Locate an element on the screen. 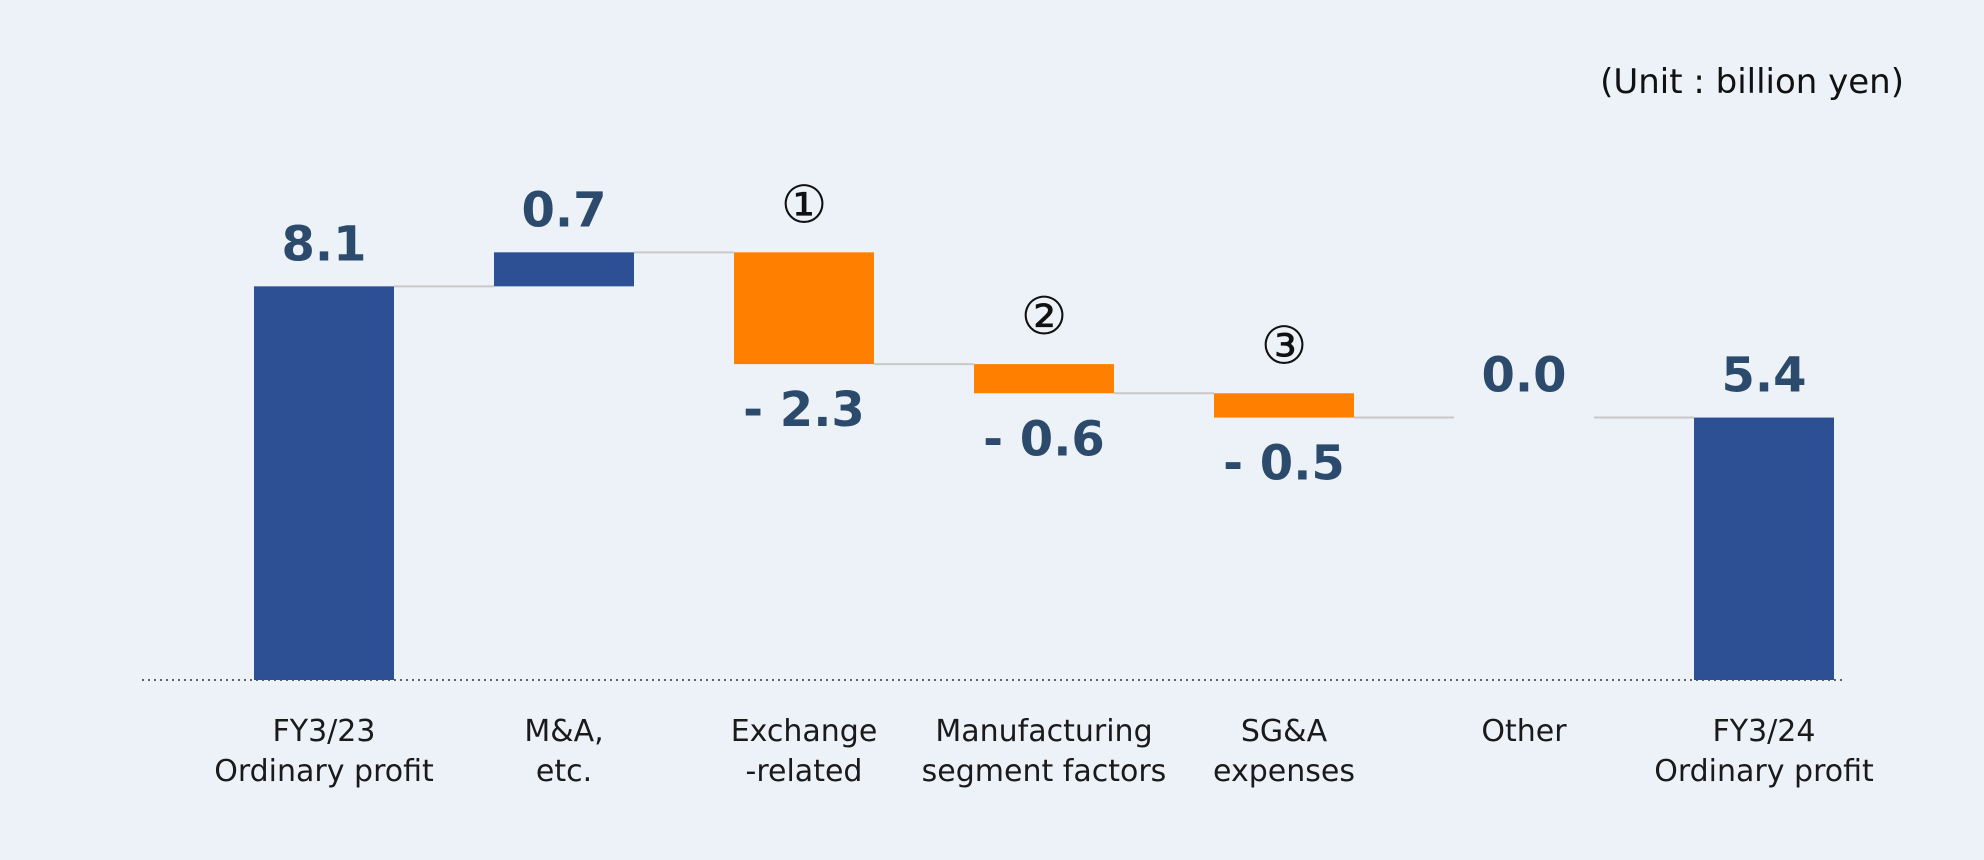 The image size is (1984, 860). category-label-2: etc. is located at coordinates (564, 771).